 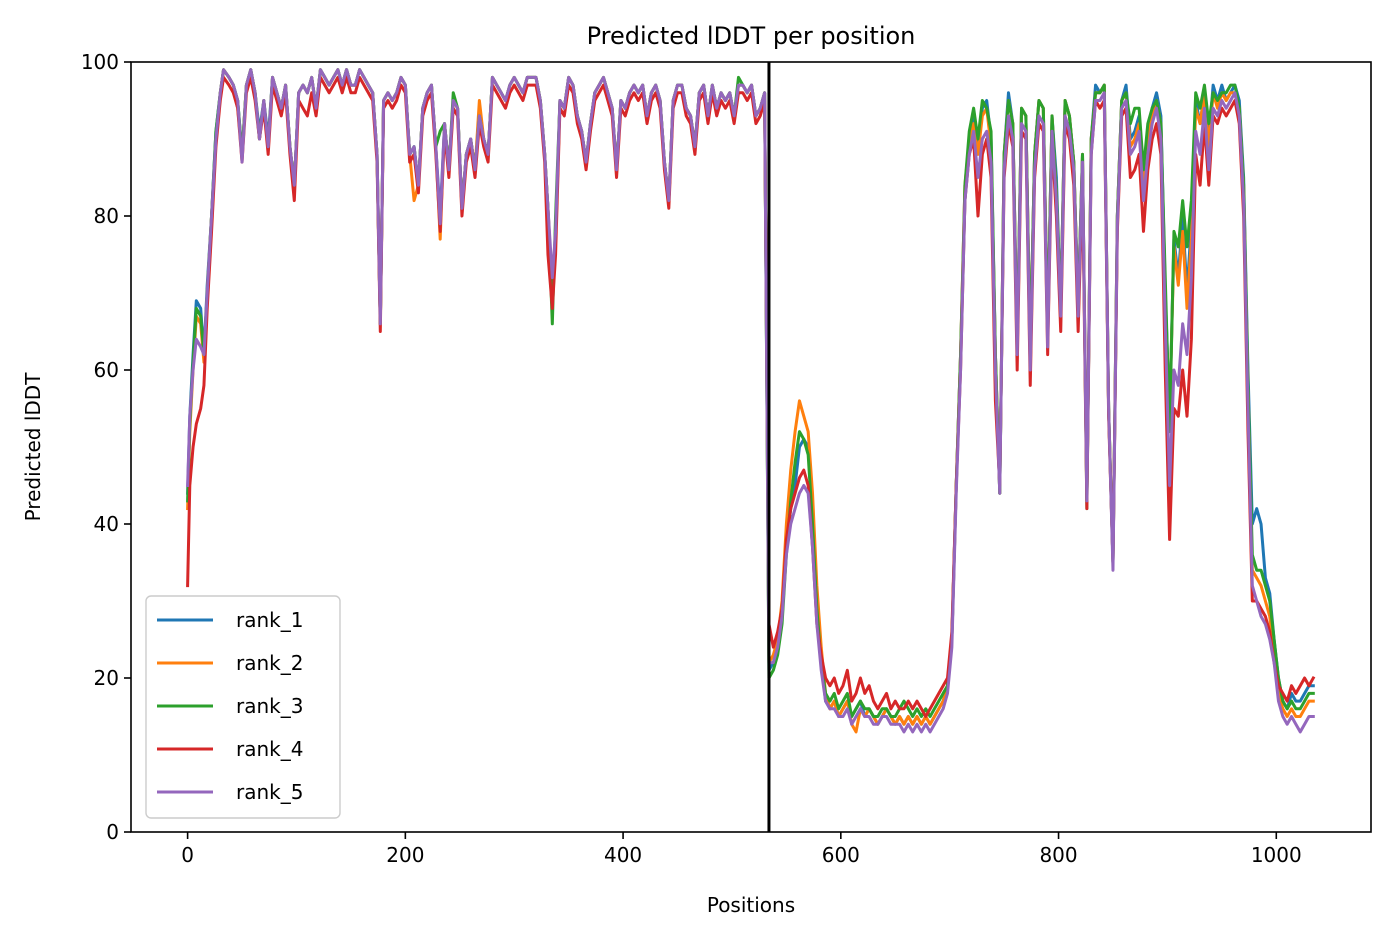 I want to click on x-tick-label: 200, so click(x=405, y=855).